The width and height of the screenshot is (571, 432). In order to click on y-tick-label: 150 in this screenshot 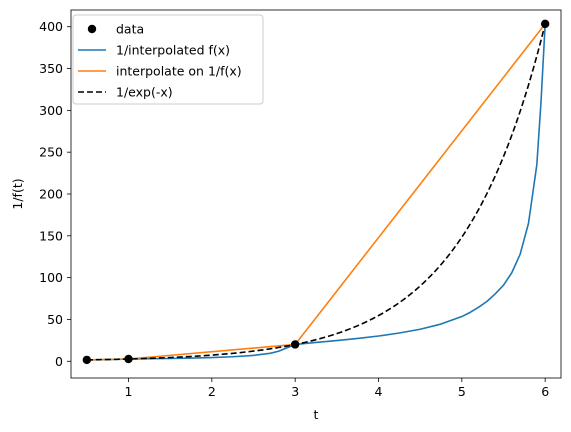, I will do `click(51, 235)`.